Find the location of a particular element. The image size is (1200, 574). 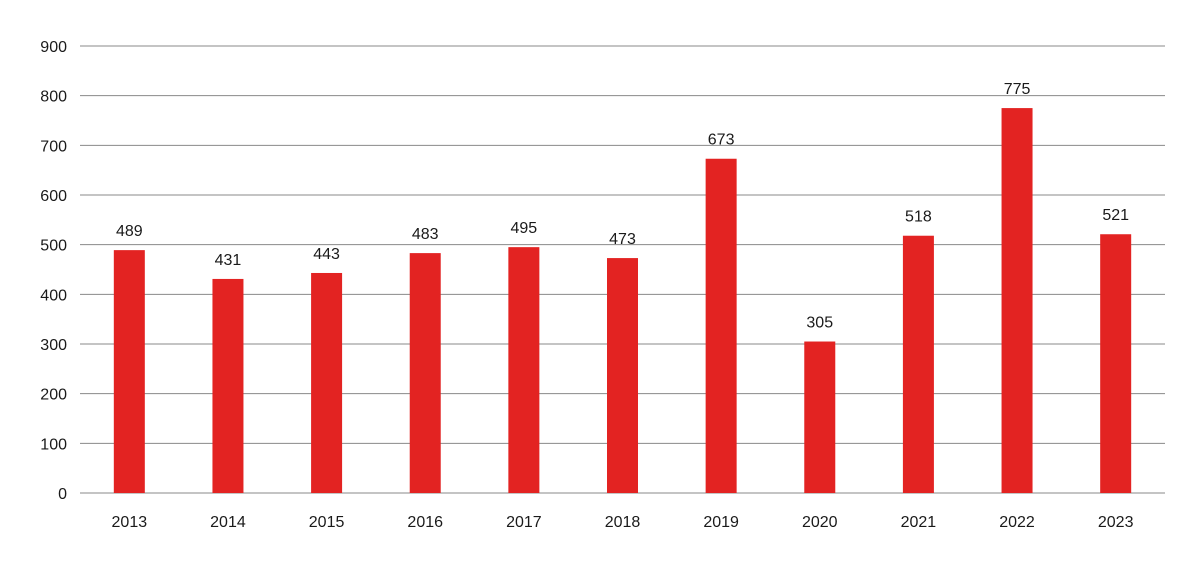

bar-2018 is located at coordinates (622, 375).